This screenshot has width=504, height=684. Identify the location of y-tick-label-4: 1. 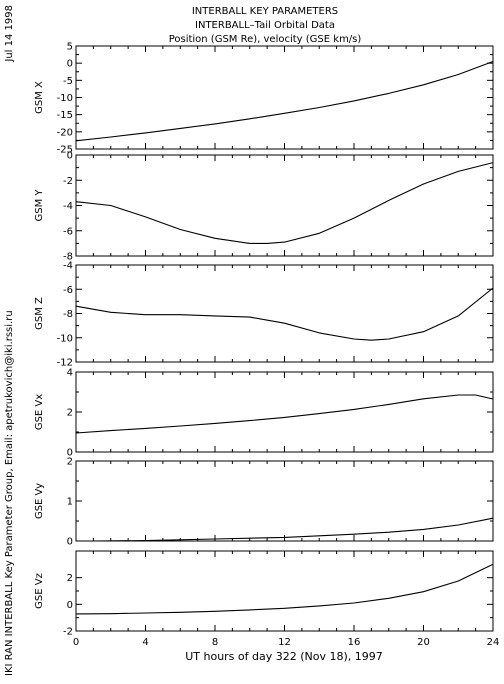
(70, 502).